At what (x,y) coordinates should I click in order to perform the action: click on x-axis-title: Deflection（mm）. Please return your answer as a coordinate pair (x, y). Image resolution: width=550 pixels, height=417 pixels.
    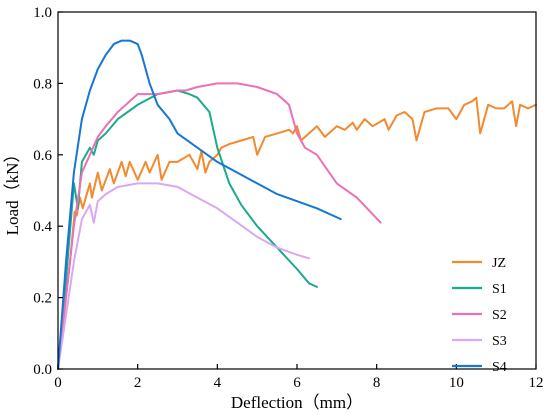
    Looking at the image, I should click on (297, 402).